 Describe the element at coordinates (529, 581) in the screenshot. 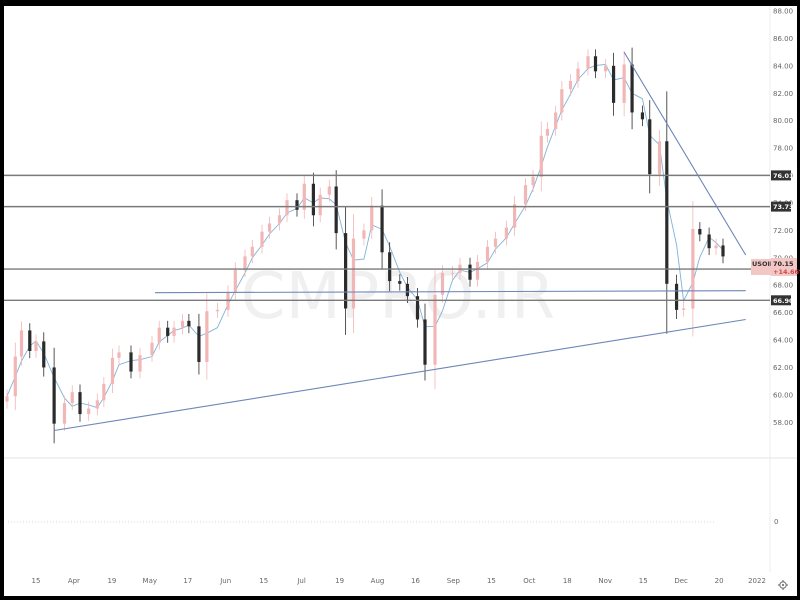

I see `time-tick-label-13: Oct` at that location.